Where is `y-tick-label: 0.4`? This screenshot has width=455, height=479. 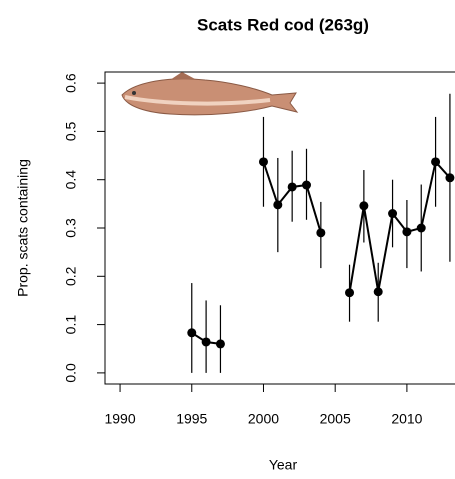
y-tick-label: 0.4 is located at coordinates (71, 180).